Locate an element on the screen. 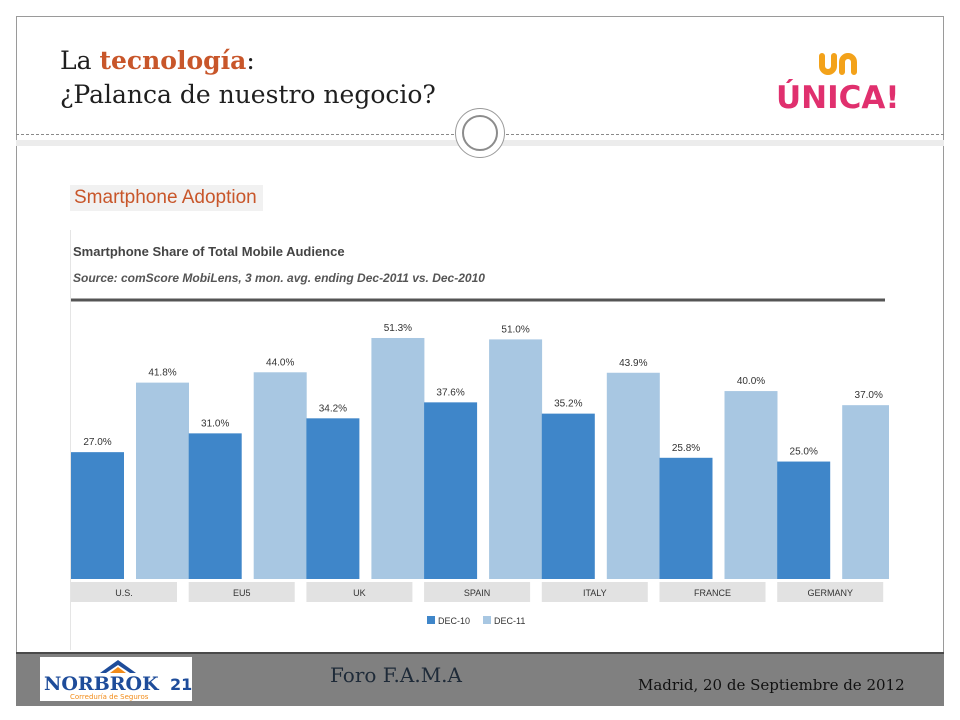  footer-date: Madrid, 20 de Septiembre de 2012 is located at coordinates (771, 685).